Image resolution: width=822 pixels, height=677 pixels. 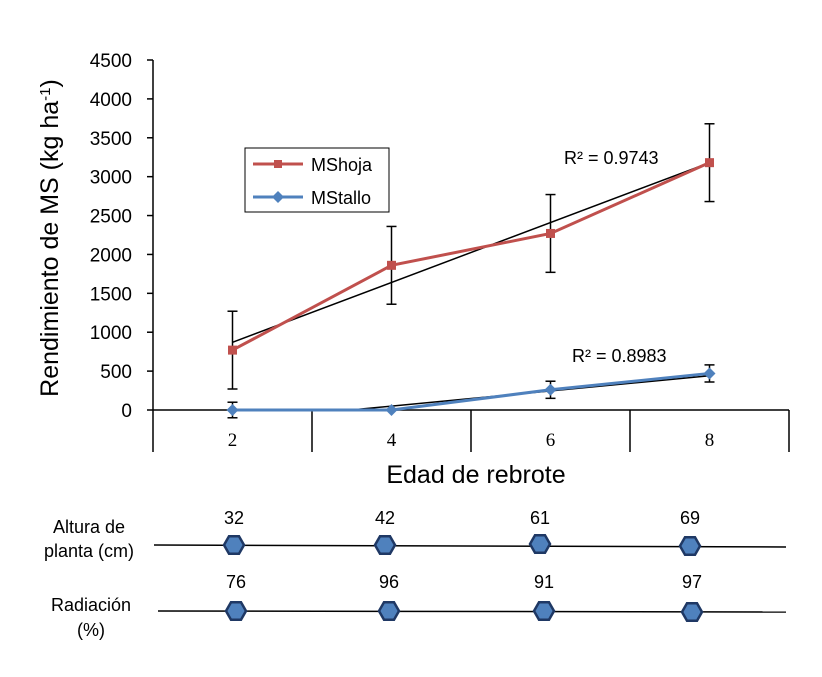 What do you see at coordinates (111, 100) in the screenshot?
I see `y-tick-label: 4000` at bounding box center [111, 100].